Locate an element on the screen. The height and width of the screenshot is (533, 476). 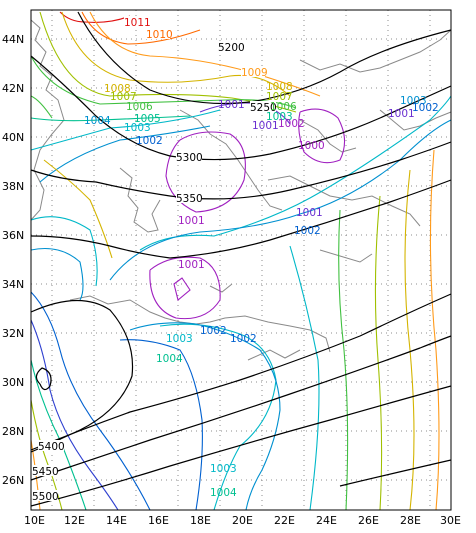
lat-label-28n: 28N is located at coordinates (13, 431).